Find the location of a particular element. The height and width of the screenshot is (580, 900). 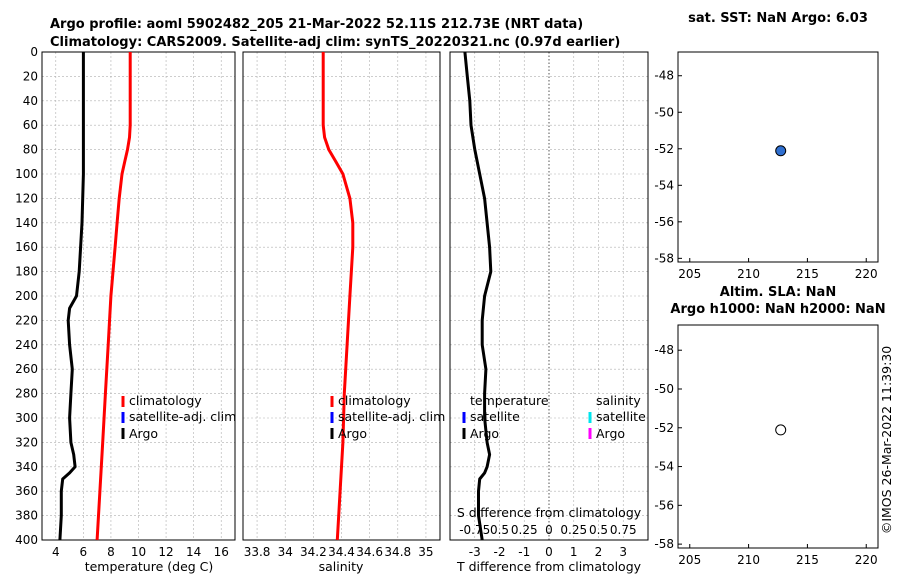

sst-map-title: sat. SST: NaN Argo: 6.03 is located at coordinates (778, 18).